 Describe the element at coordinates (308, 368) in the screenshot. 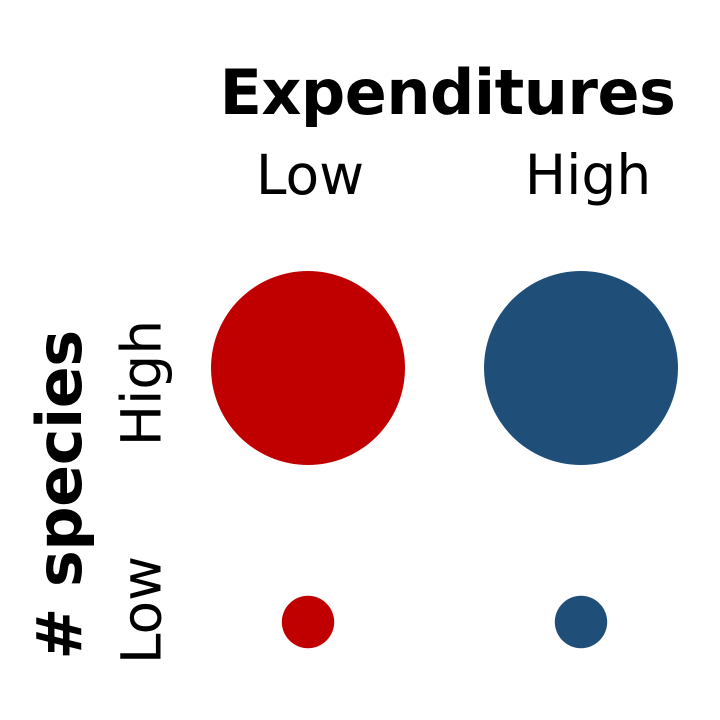

I see `bubble-low-exp-high-species` at that location.